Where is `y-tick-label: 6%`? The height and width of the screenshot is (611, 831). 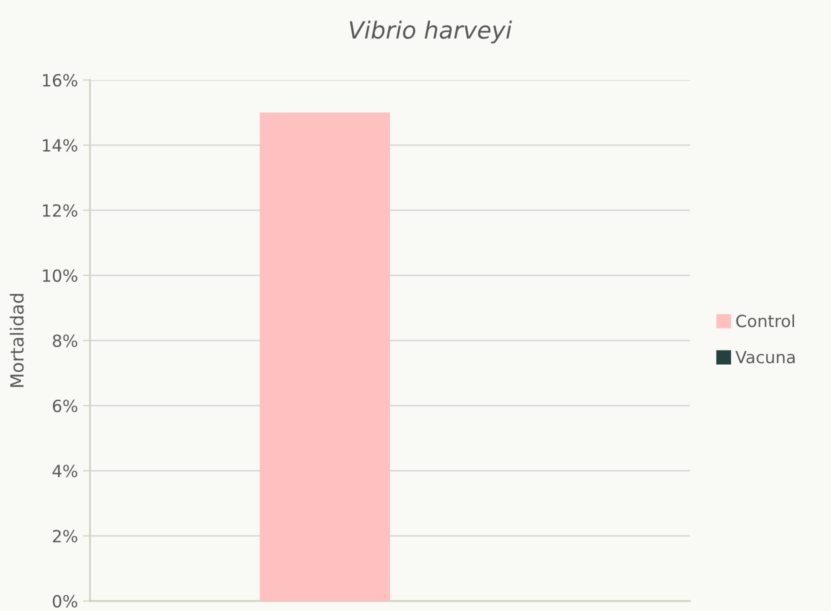
y-tick-label: 6% is located at coordinates (65, 406).